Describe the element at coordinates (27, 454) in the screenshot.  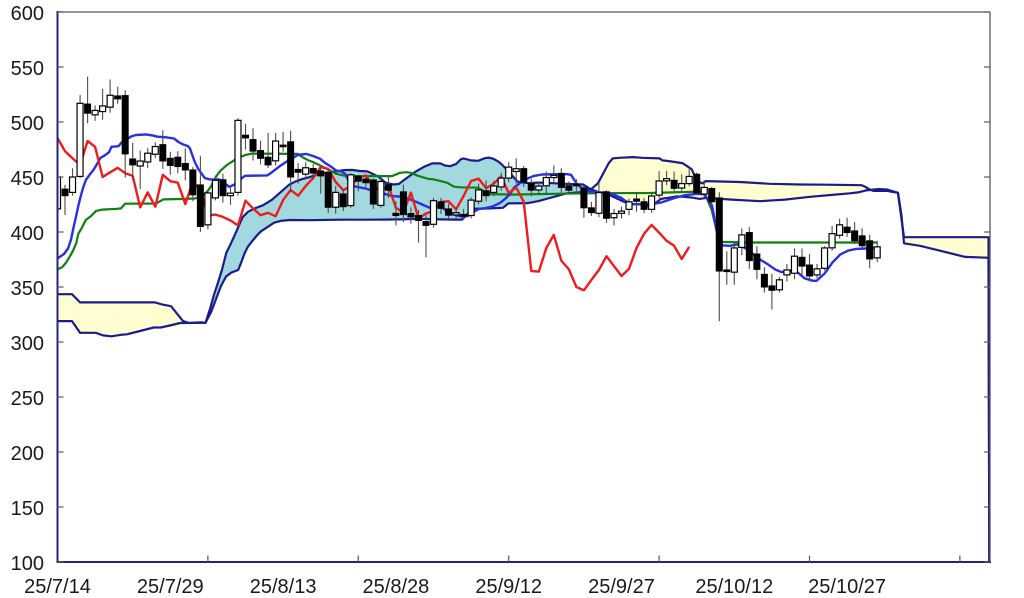
I see `svg-text: 200` at that location.